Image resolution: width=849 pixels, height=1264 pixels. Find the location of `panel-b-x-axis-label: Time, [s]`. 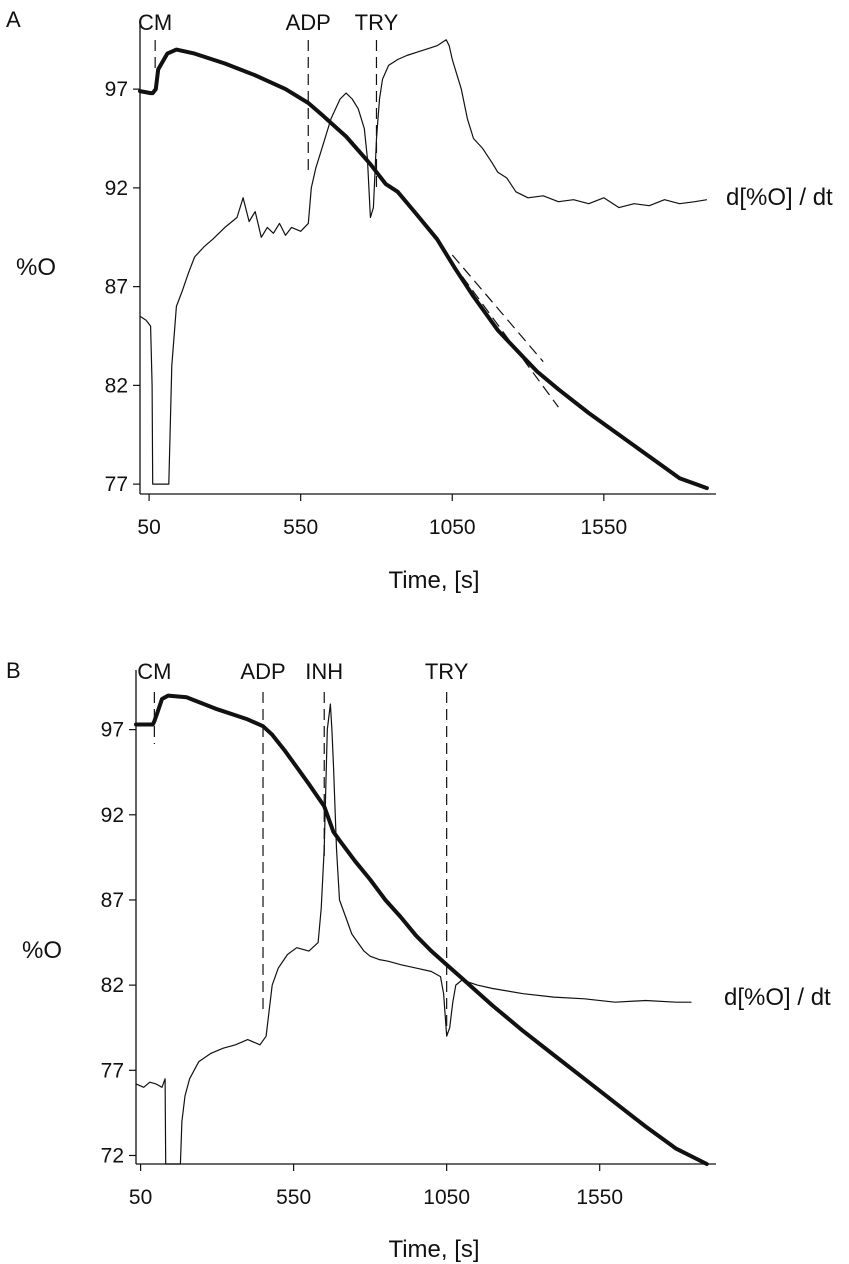

panel-b-x-axis-label: Time, [s] is located at coordinates (433, 1249).